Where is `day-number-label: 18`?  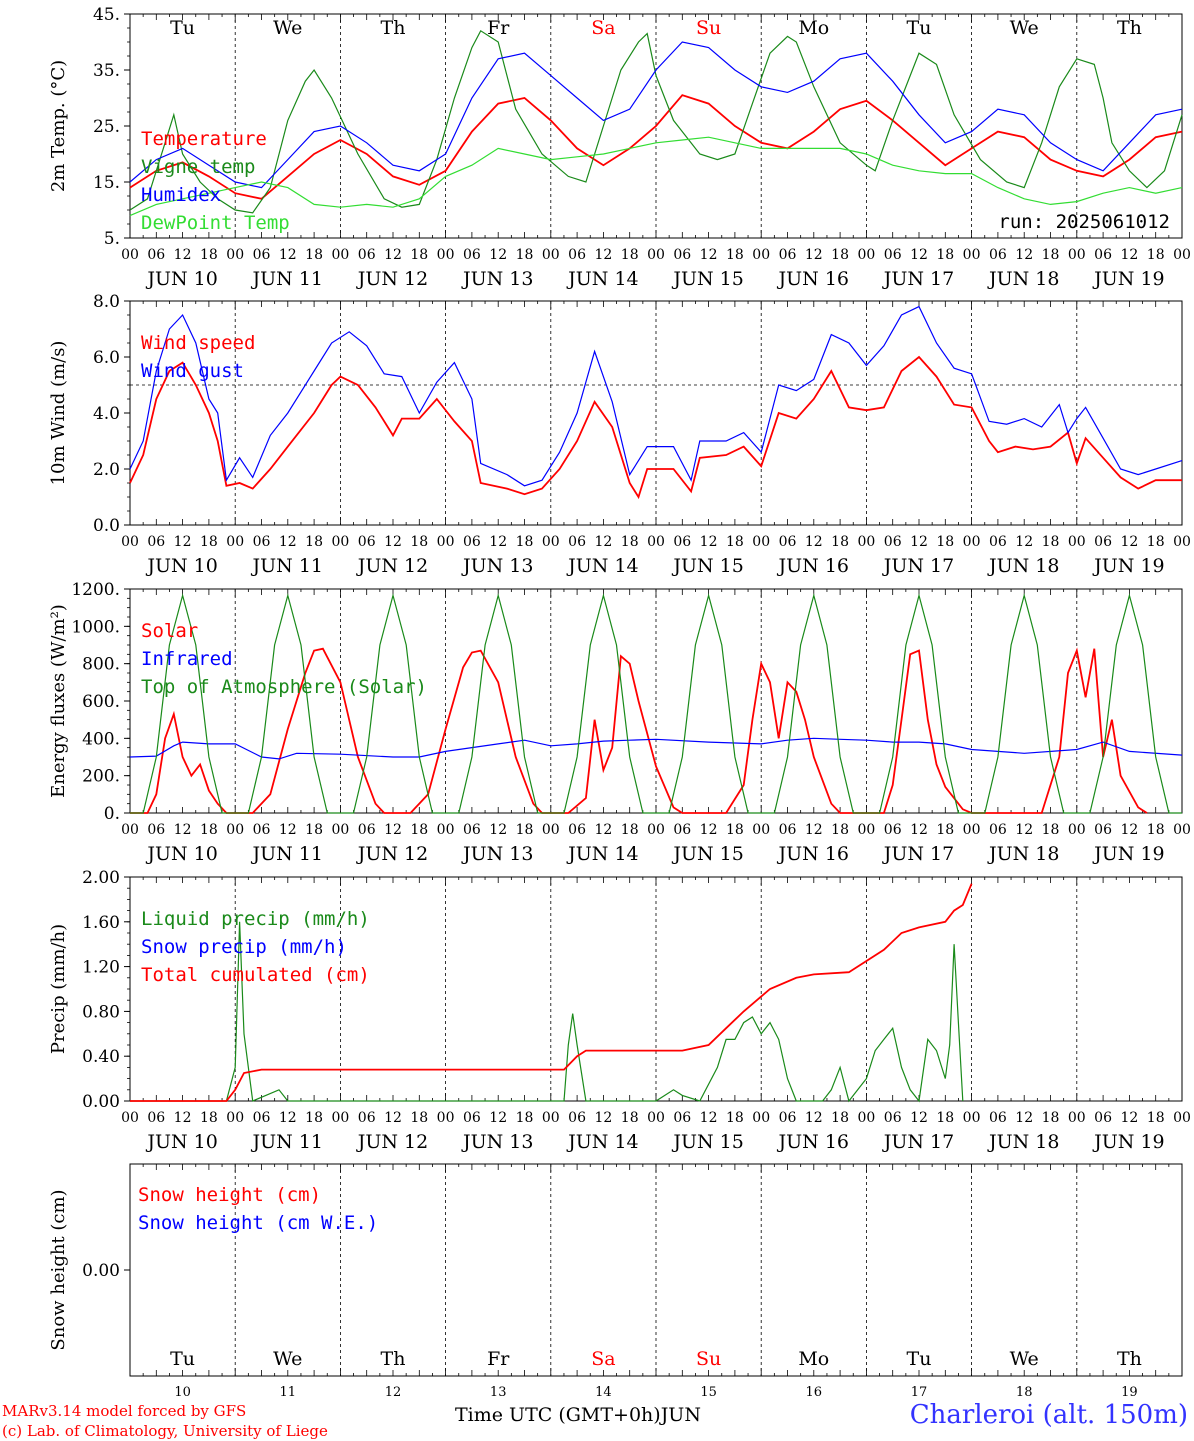 day-number-label: 18 is located at coordinates (1024, 1392).